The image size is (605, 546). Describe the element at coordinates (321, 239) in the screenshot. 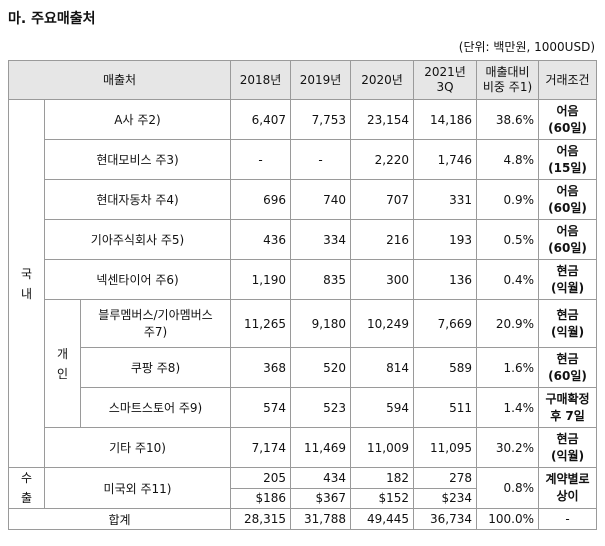

I see `value-2019: 334` at that location.